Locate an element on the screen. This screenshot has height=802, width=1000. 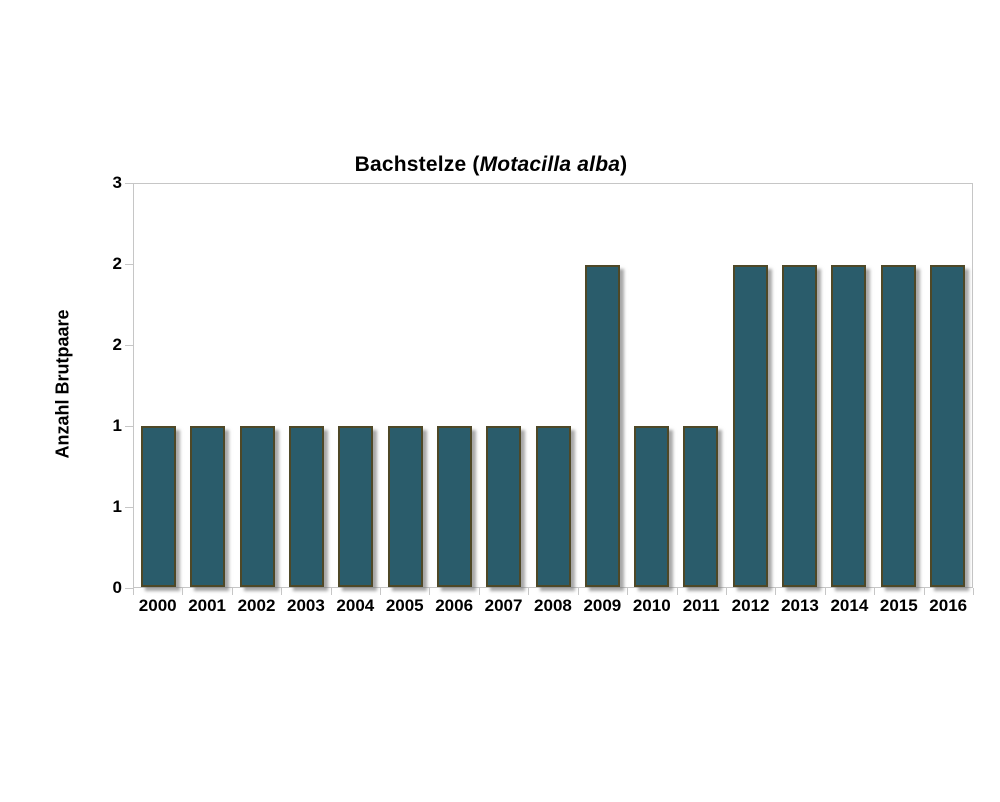
bar-2003 is located at coordinates (307, 506).